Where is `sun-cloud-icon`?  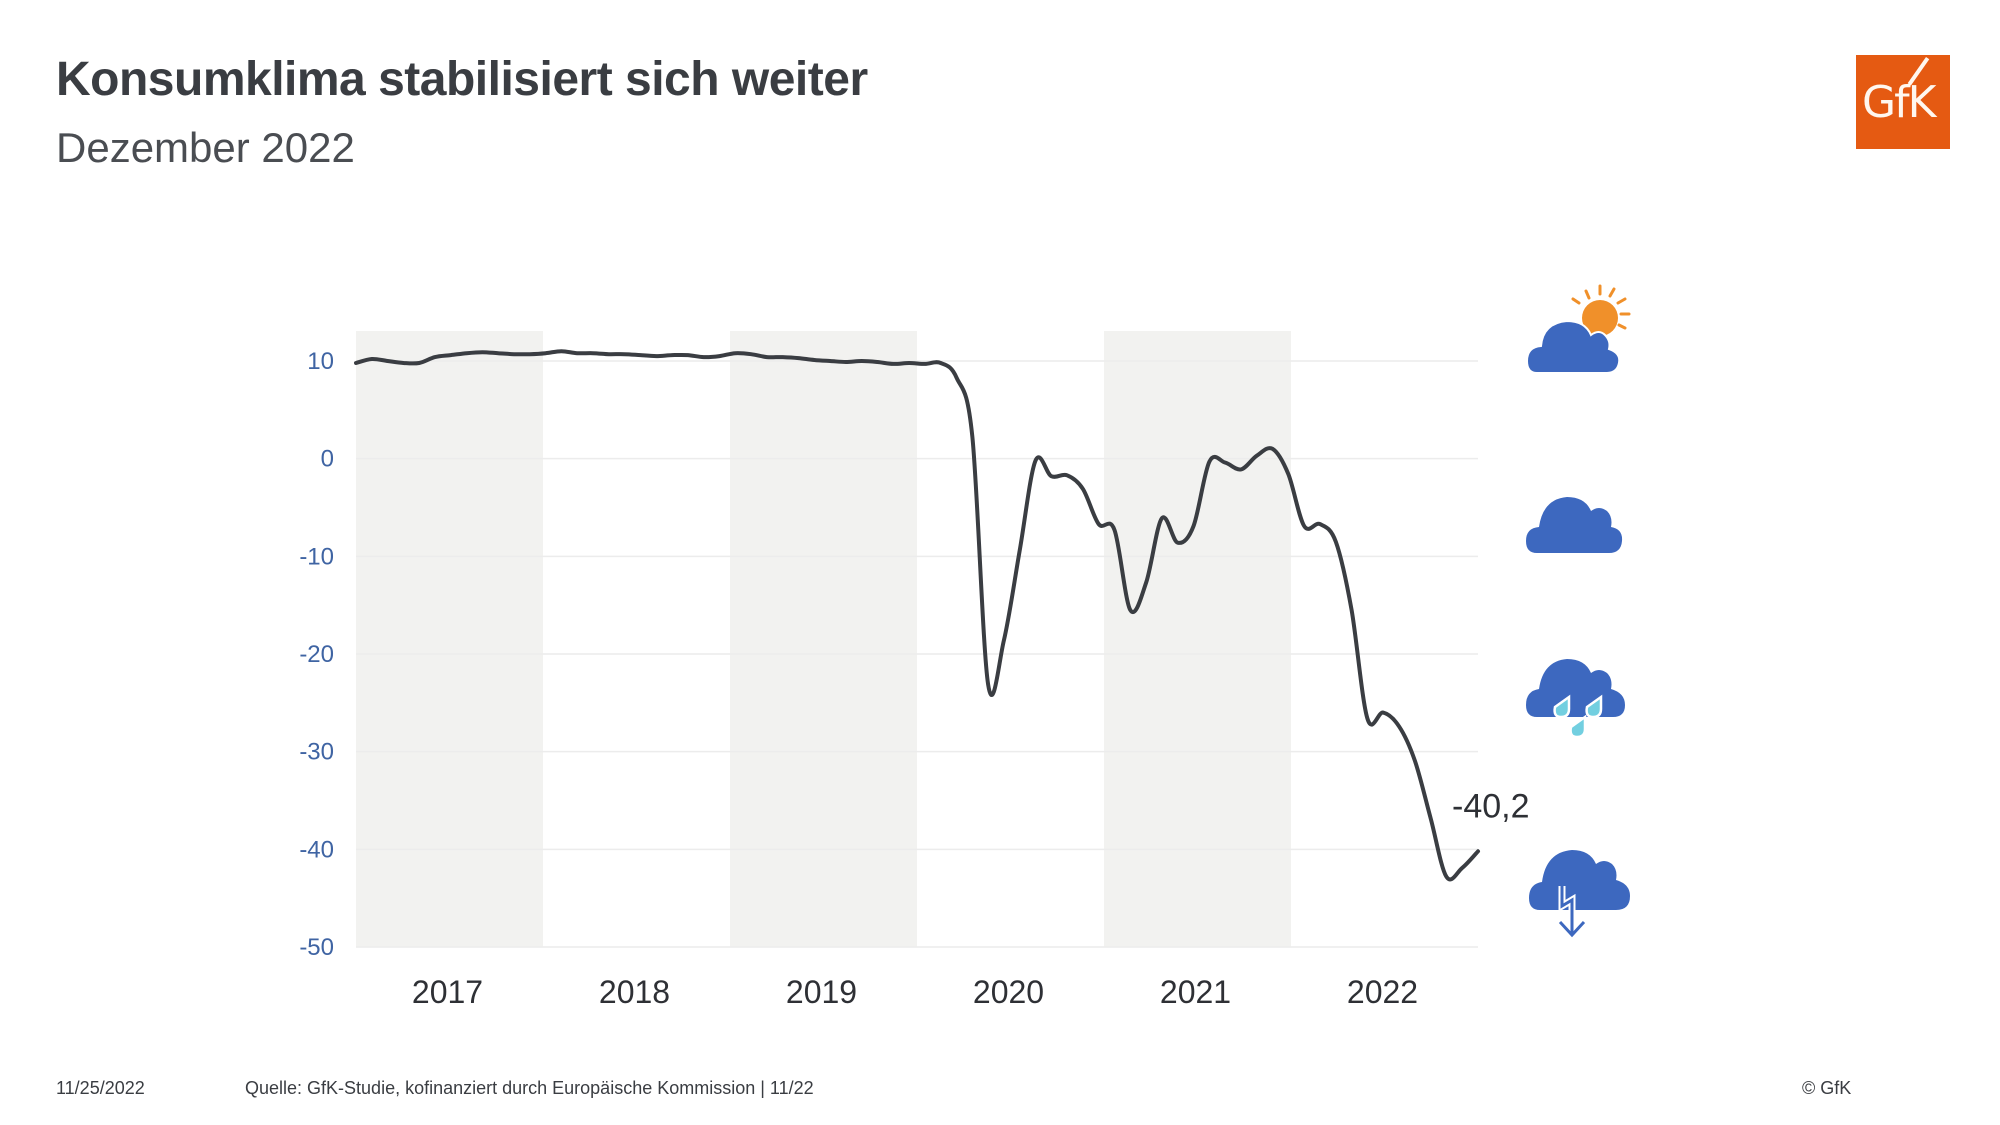 sun-cloud-icon is located at coordinates (1578, 329).